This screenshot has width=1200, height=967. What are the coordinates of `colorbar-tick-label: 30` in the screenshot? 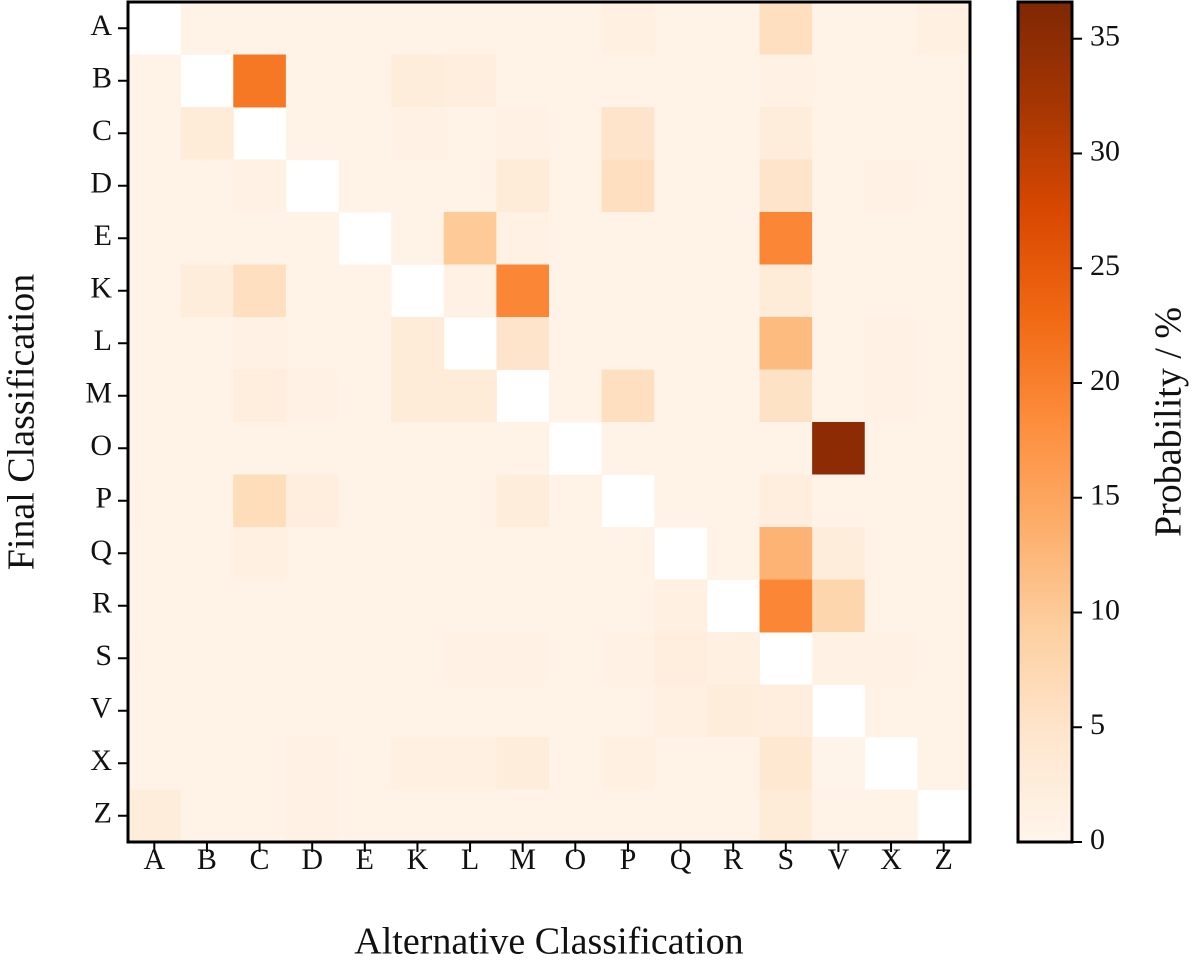 It's located at (1105, 150).